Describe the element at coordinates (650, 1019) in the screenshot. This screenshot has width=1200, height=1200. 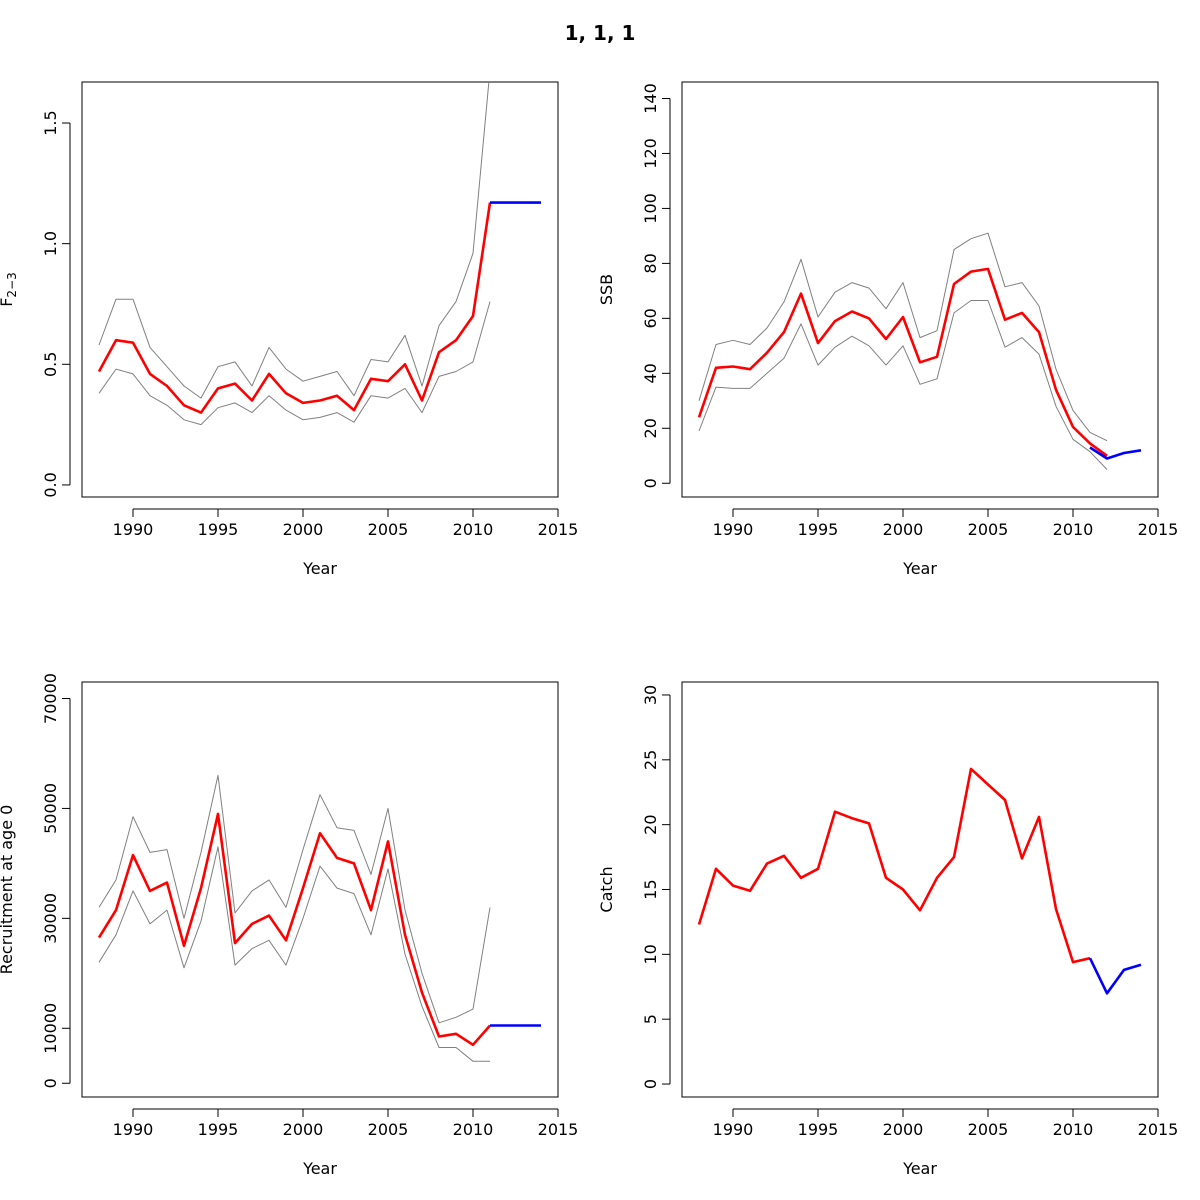
I see `catch-y-tick-label: 5` at that location.